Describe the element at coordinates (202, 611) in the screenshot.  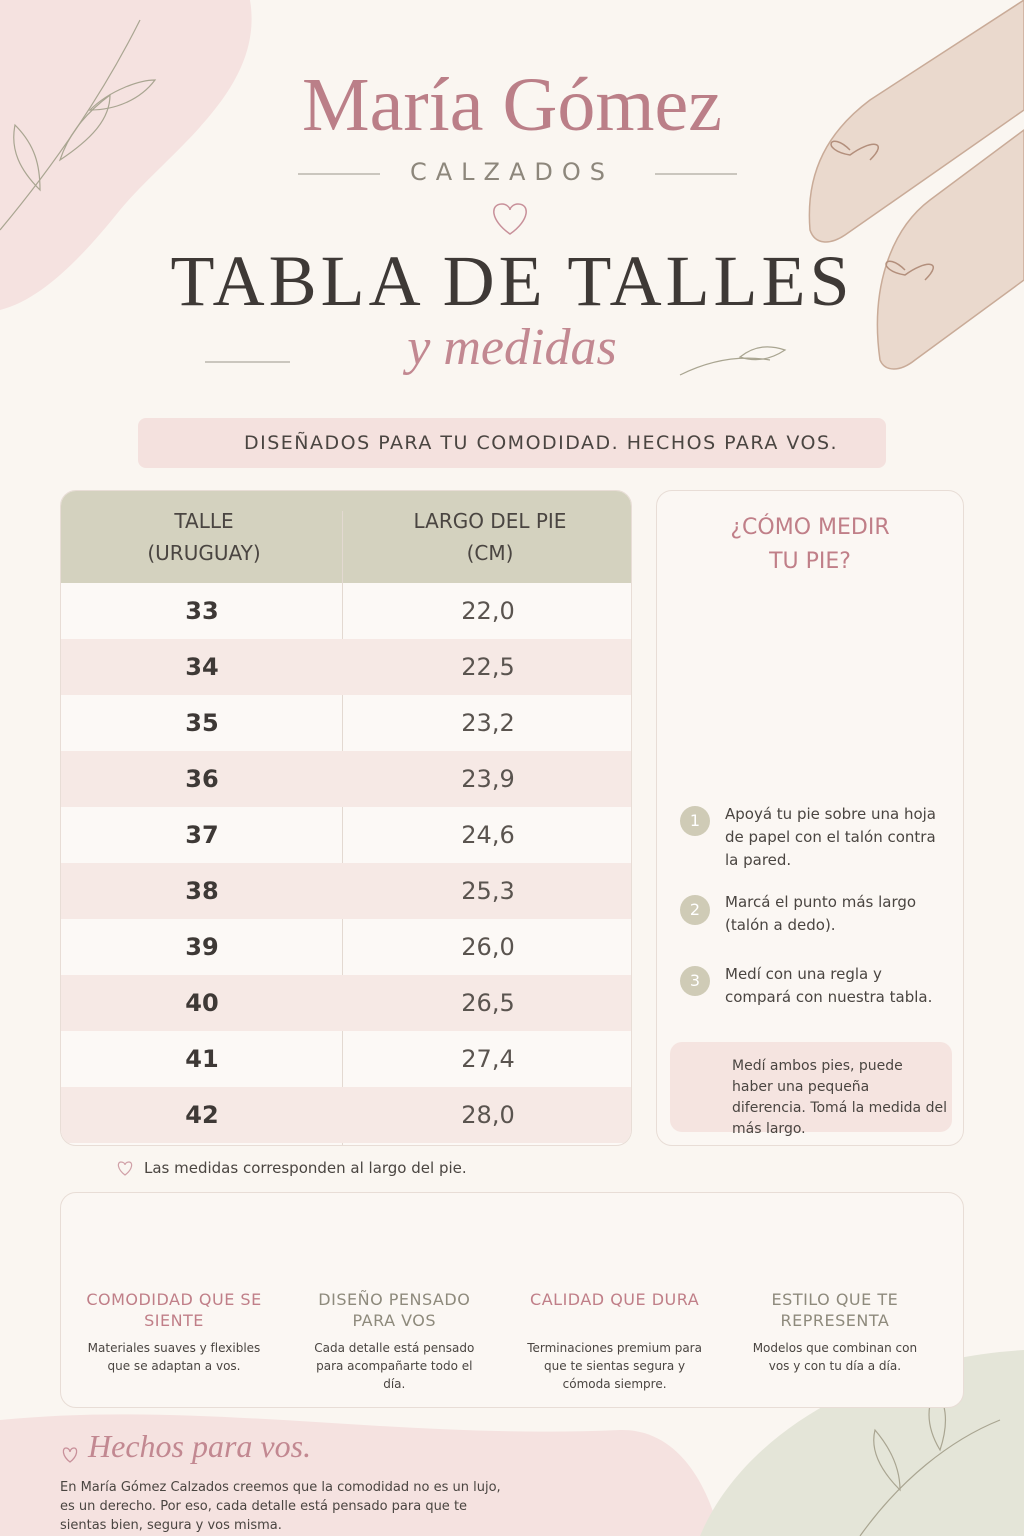
I see `size-cell: 33` at that location.